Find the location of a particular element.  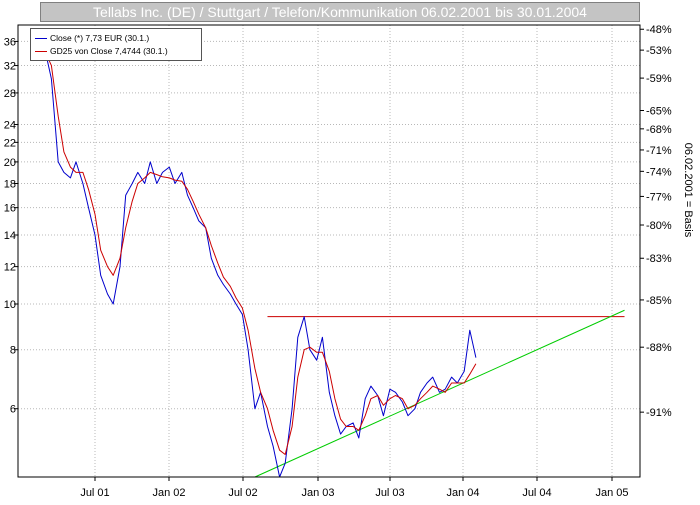

y2-tick-label: -91% is located at coordinates (659, 413).